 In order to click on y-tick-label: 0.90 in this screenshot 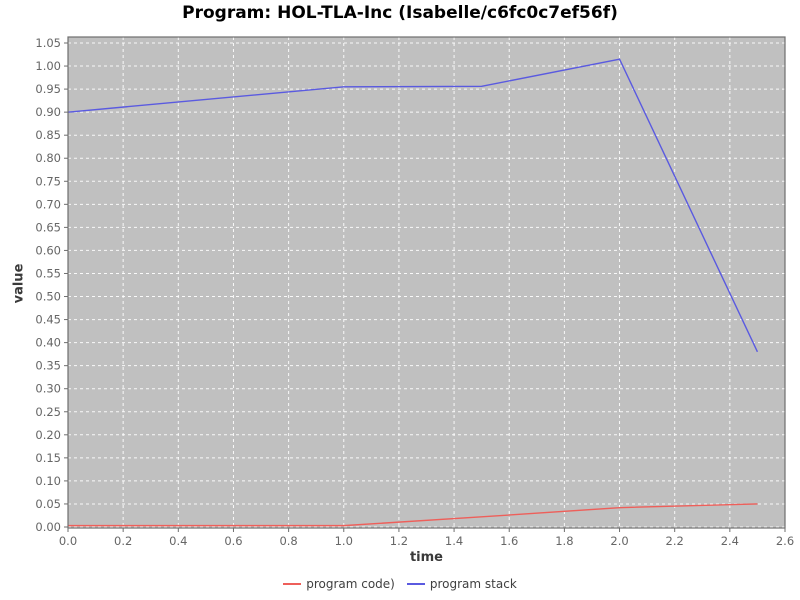, I will do `click(48, 112)`.